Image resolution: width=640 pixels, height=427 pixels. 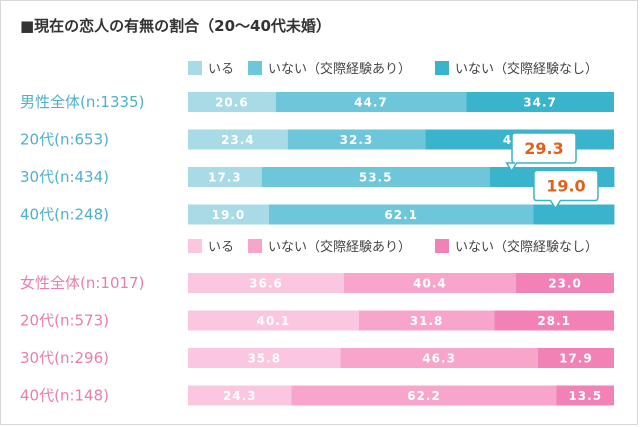 I want to click on female-bar-row1-seg3, so click(x=565, y=283).